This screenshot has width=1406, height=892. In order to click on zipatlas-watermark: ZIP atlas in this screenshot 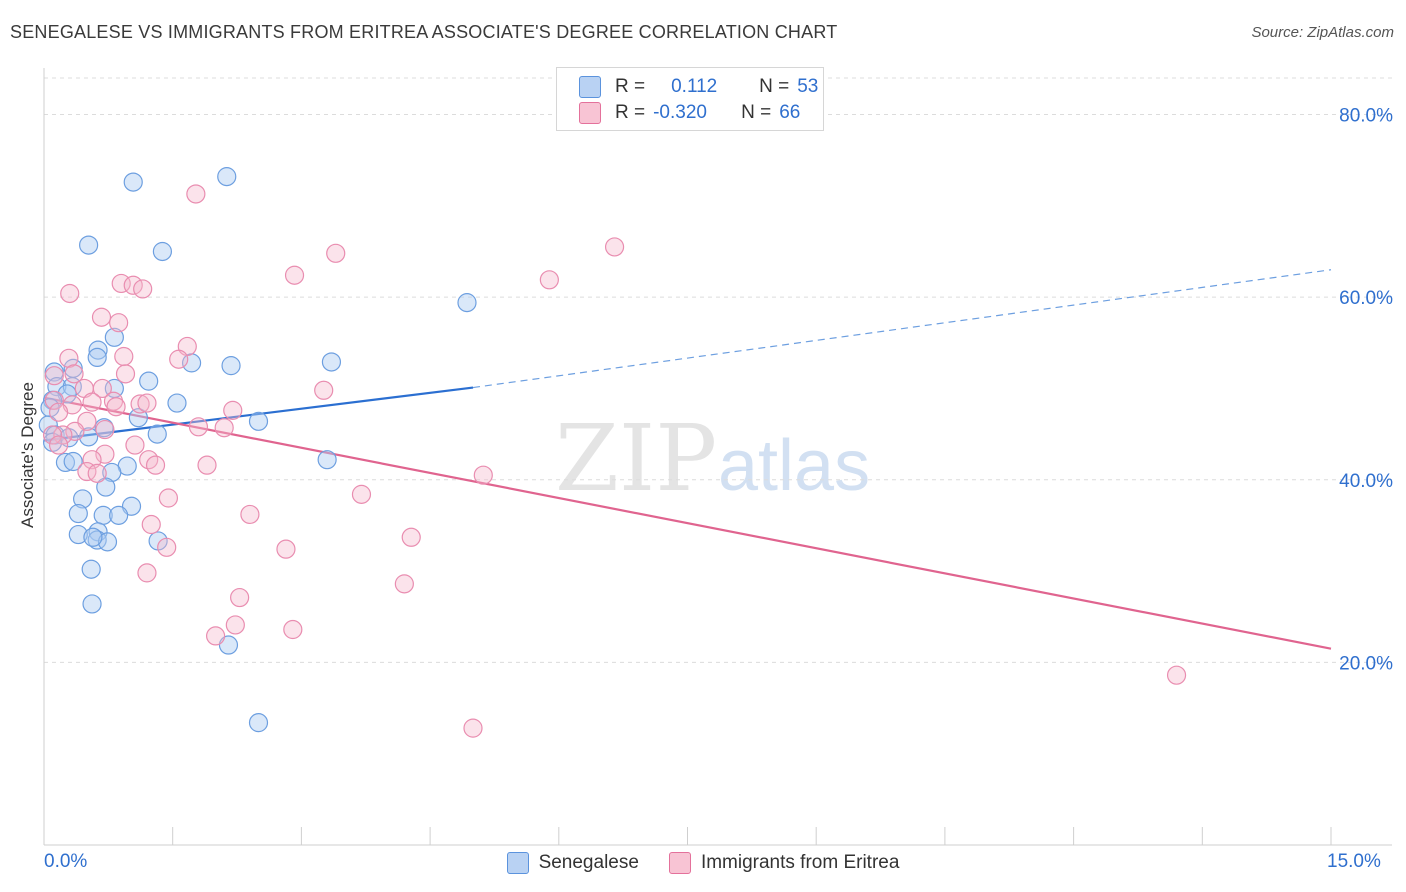, I will do `click(712, 458)`.